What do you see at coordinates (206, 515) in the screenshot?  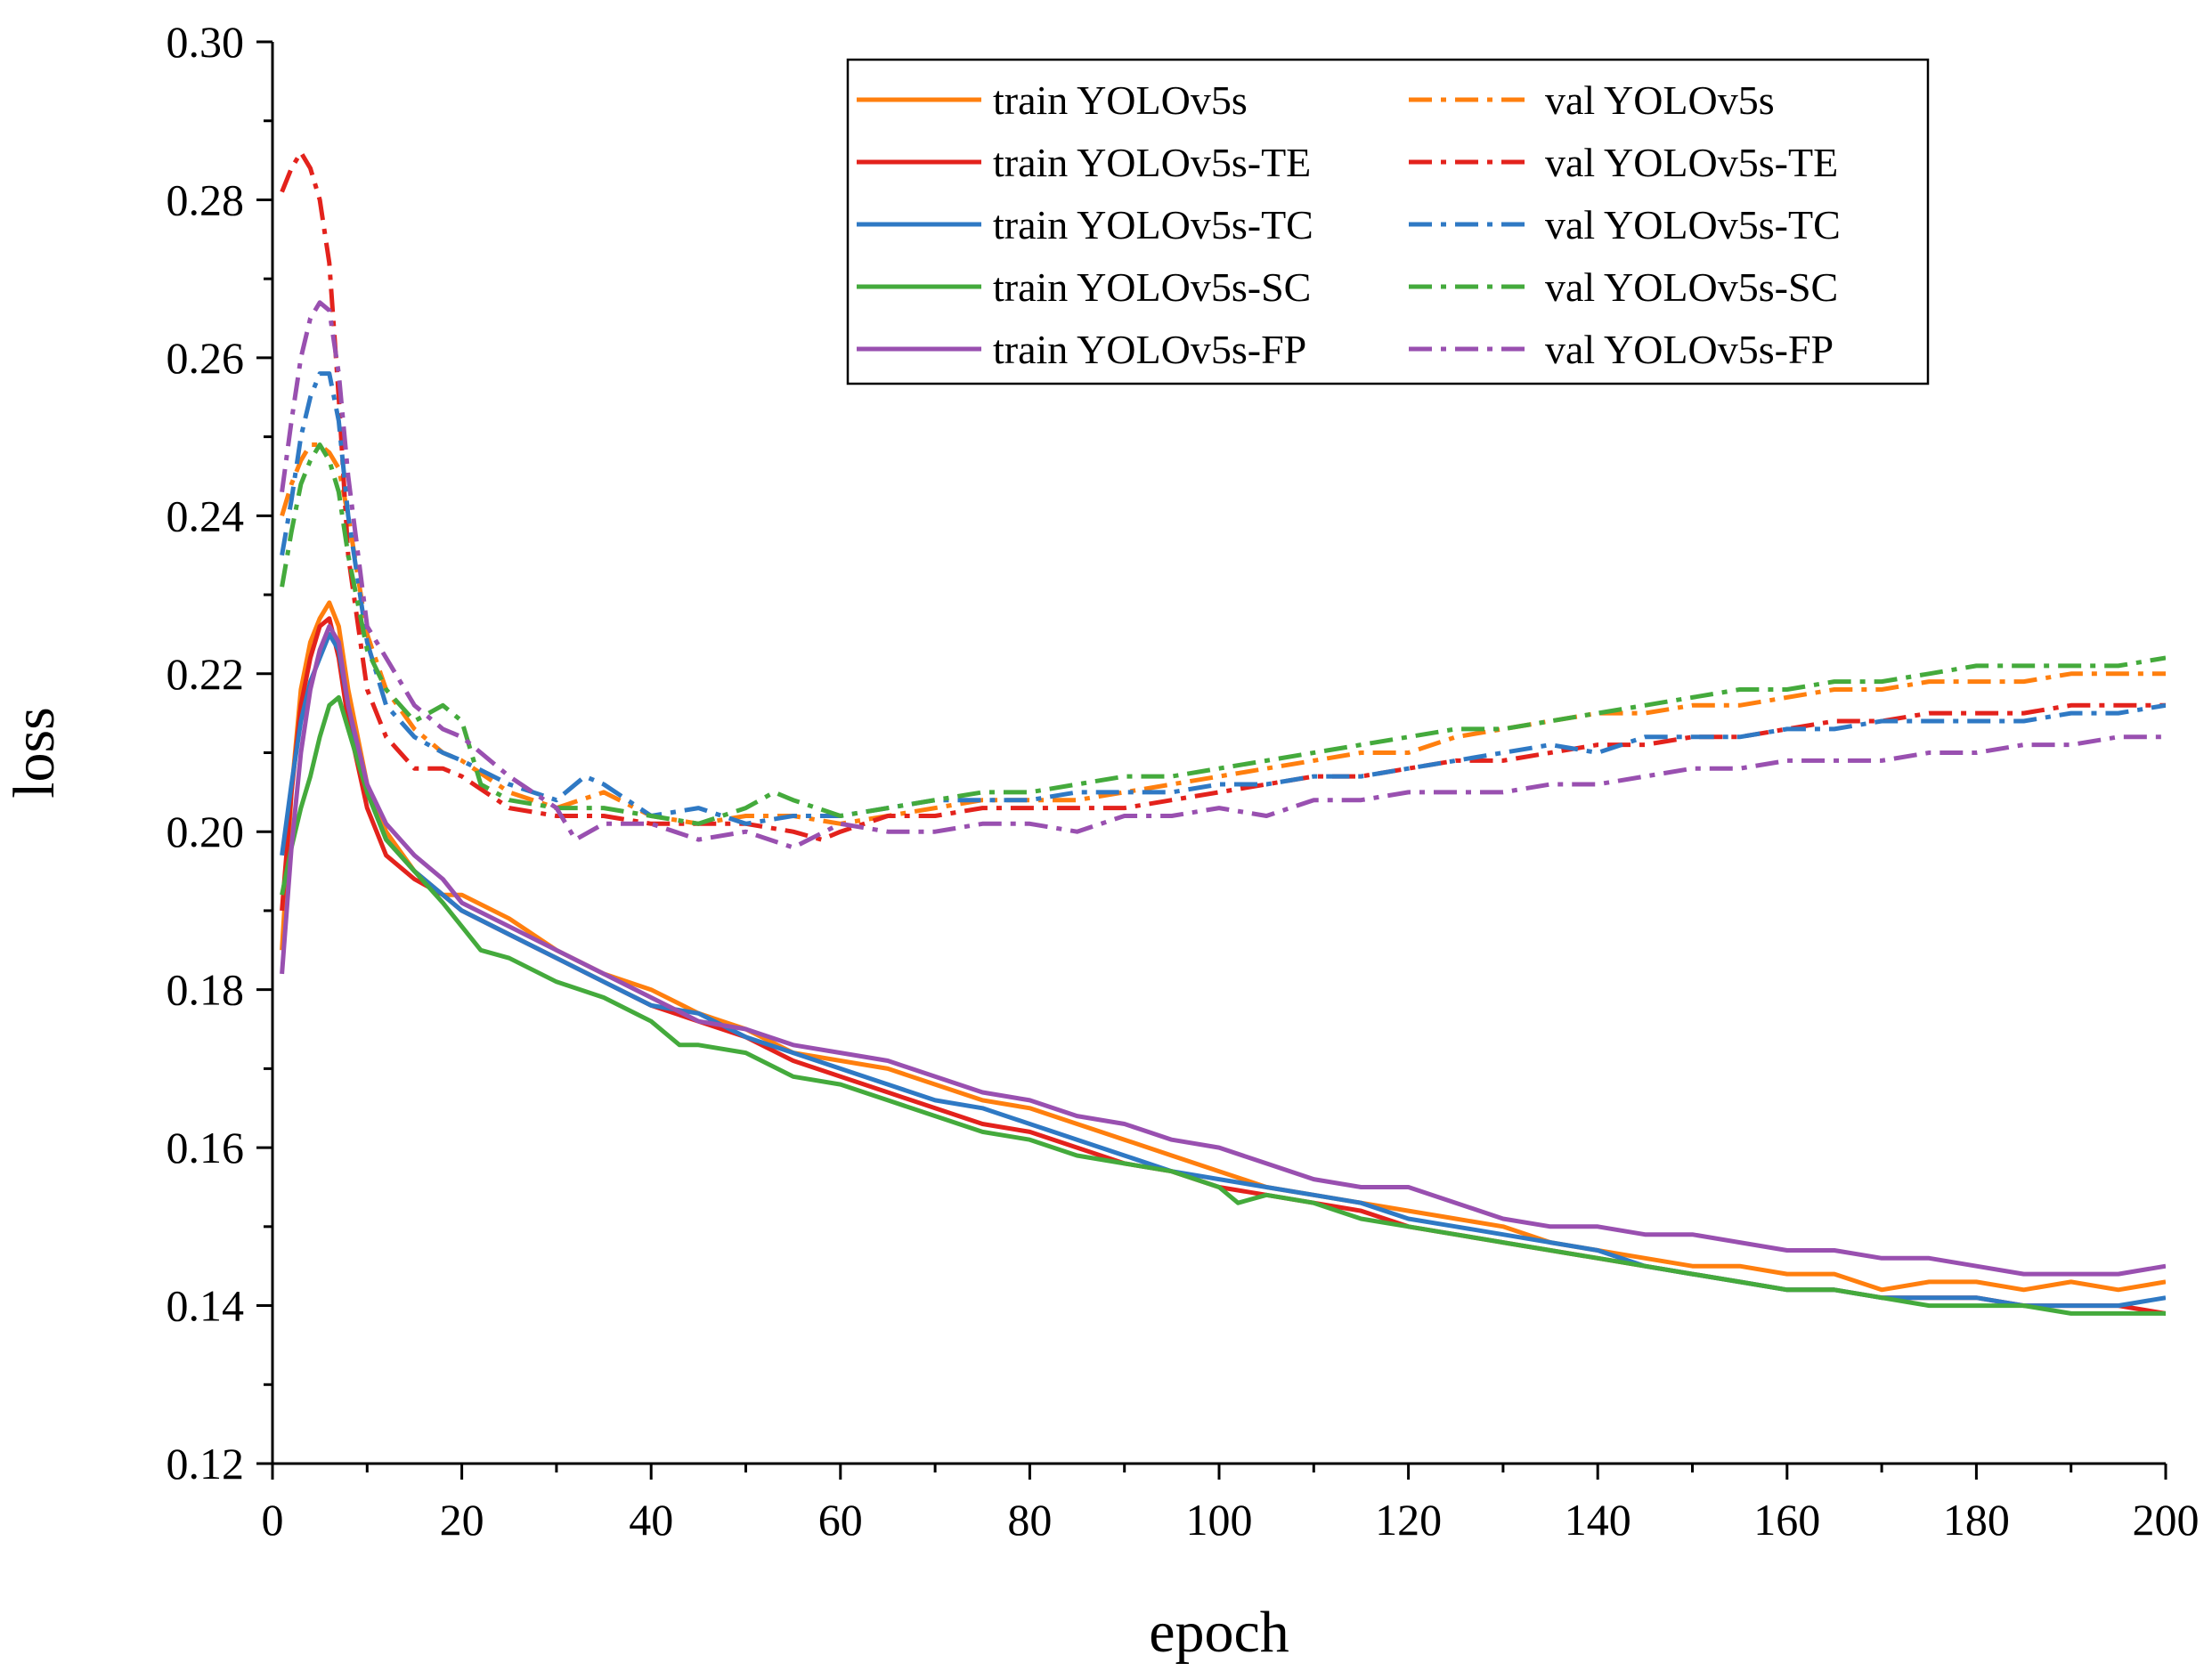 I see `y-tick-label: 0.24` at bounding box center [206, 515].